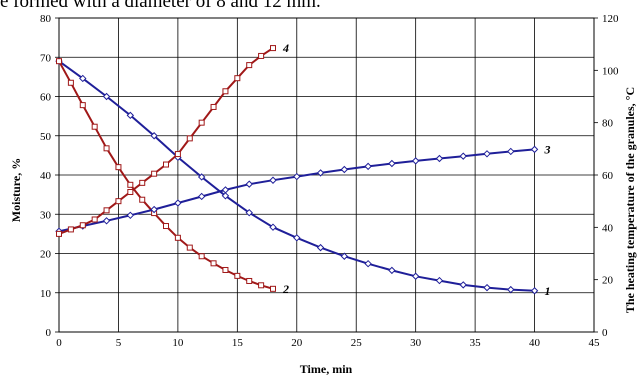  What do you see at coordinates (357, 343) in the screenshot?
I see `x-tick-label: 25` at bounding box center [357, 343].